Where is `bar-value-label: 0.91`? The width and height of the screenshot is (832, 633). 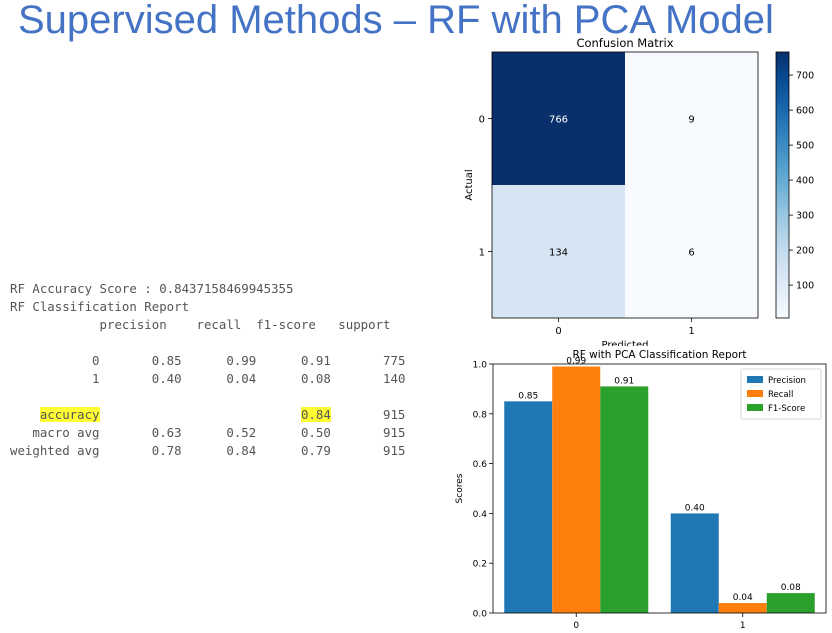
bar-value-label: 0.91 is located at coordinates (624, 381).